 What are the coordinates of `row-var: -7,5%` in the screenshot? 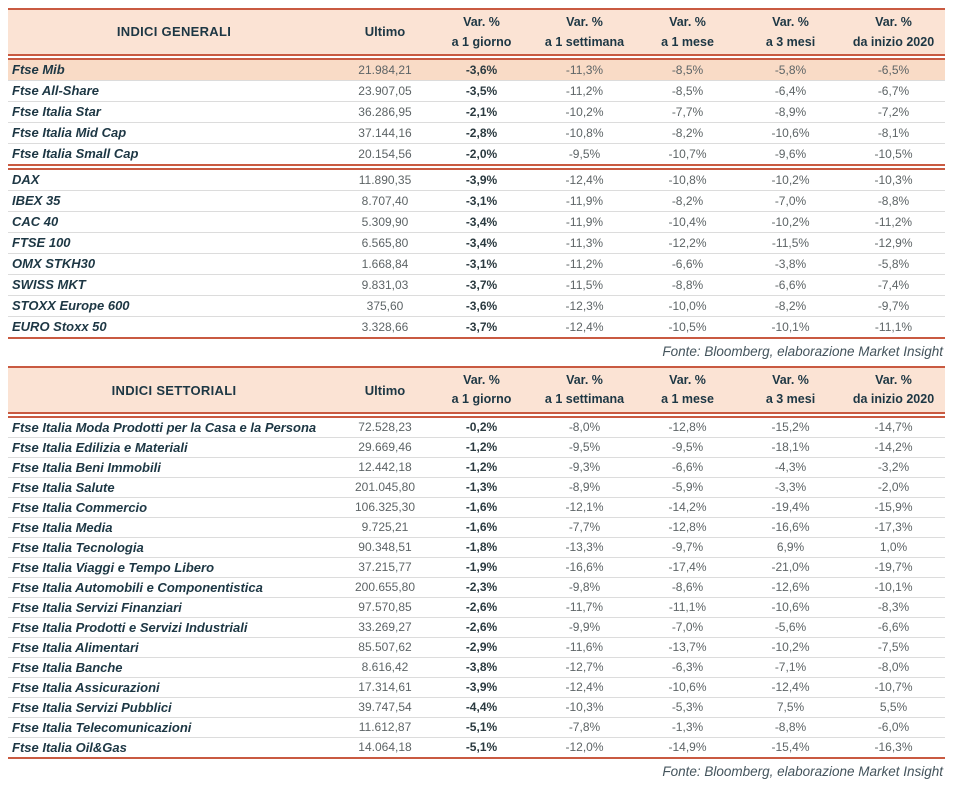 It's located at (893, 647).